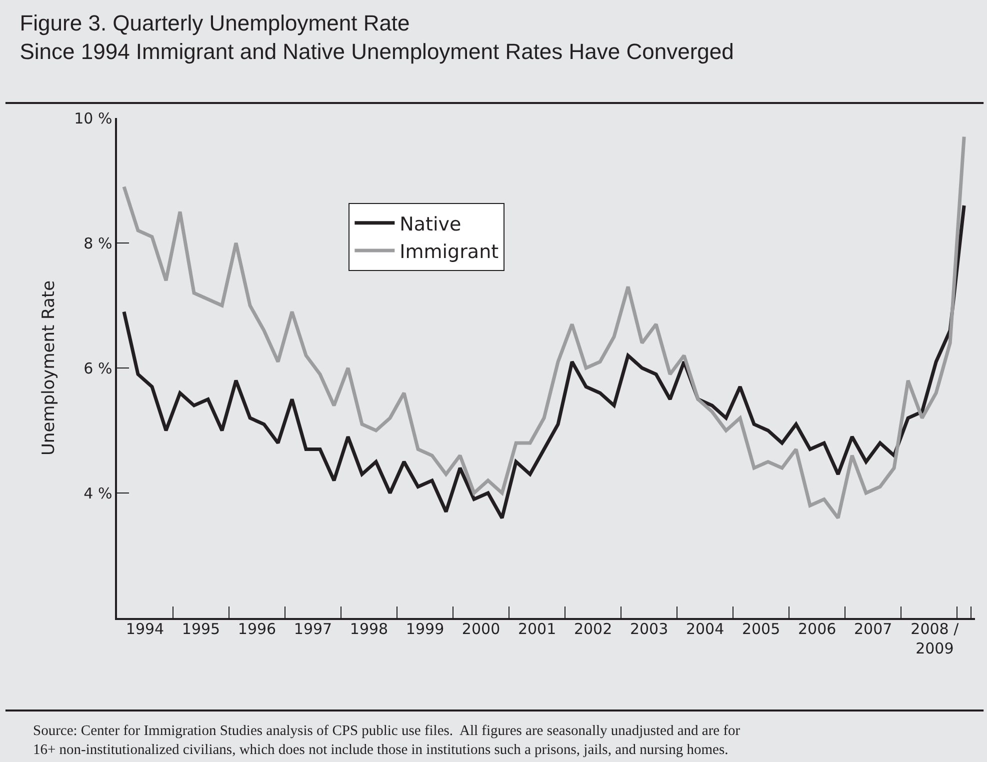 Image resolution: width=987 pixels, height=762 pixels. Describe the element at coordinates (761, 629) in the screenshot. I see `x-tick-label: 2005` at that location.